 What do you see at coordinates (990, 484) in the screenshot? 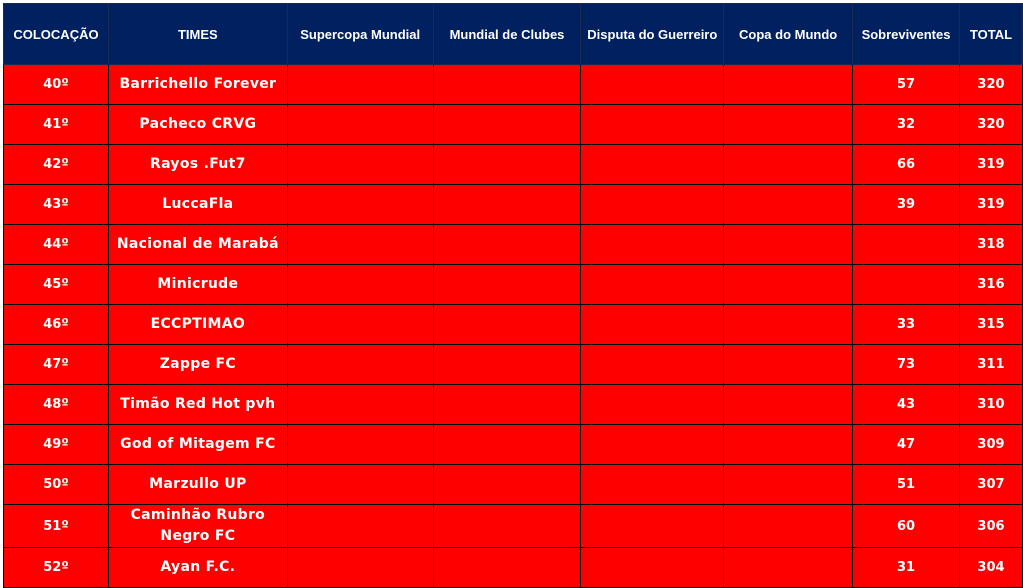
I see `total-cell: 307` at bounding box center [990, 484].